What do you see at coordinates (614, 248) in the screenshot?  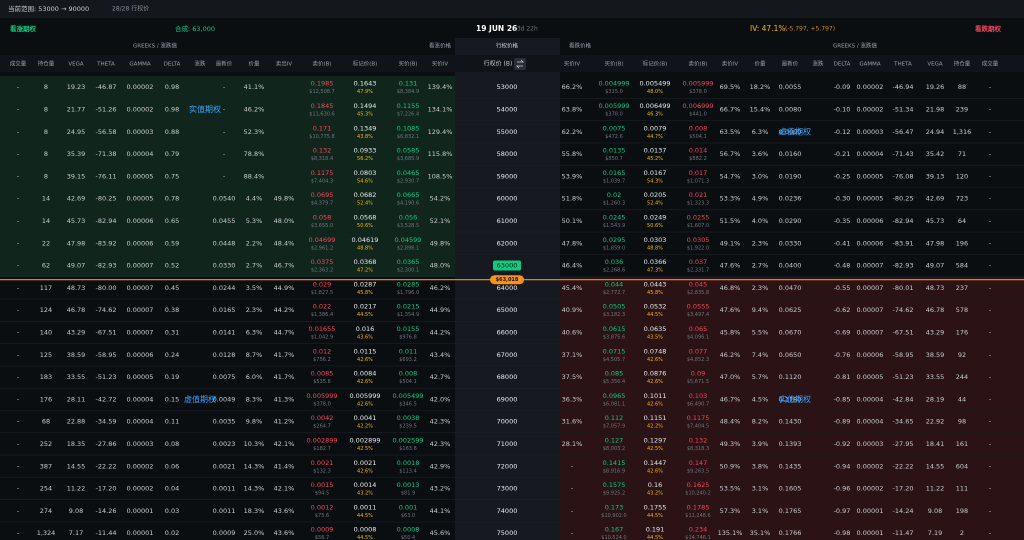 I see `price-usd: $1,859.0` at bounding box center [614, 248].